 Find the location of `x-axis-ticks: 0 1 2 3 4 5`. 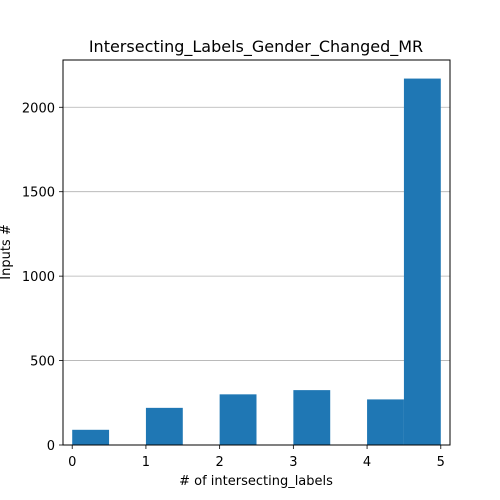

x-axis-ticks: 0 1 2 3 4 5 is located at coordinates (256, 457).